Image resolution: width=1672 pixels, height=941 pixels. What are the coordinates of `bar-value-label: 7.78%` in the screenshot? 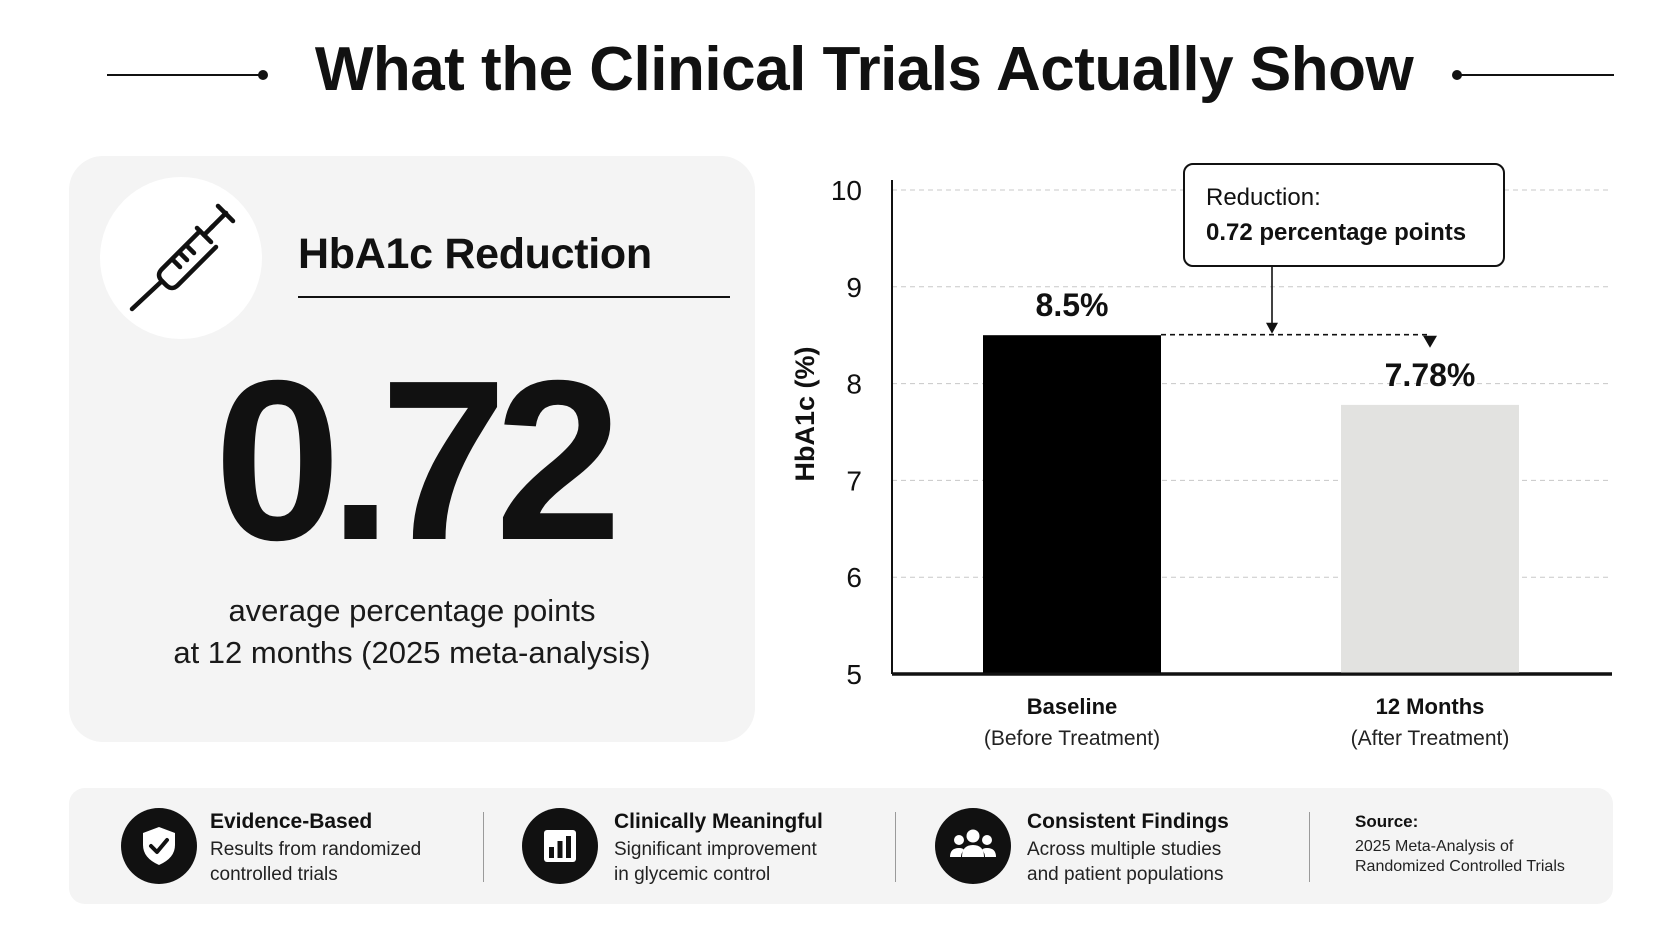 It's located at (1430, 375).